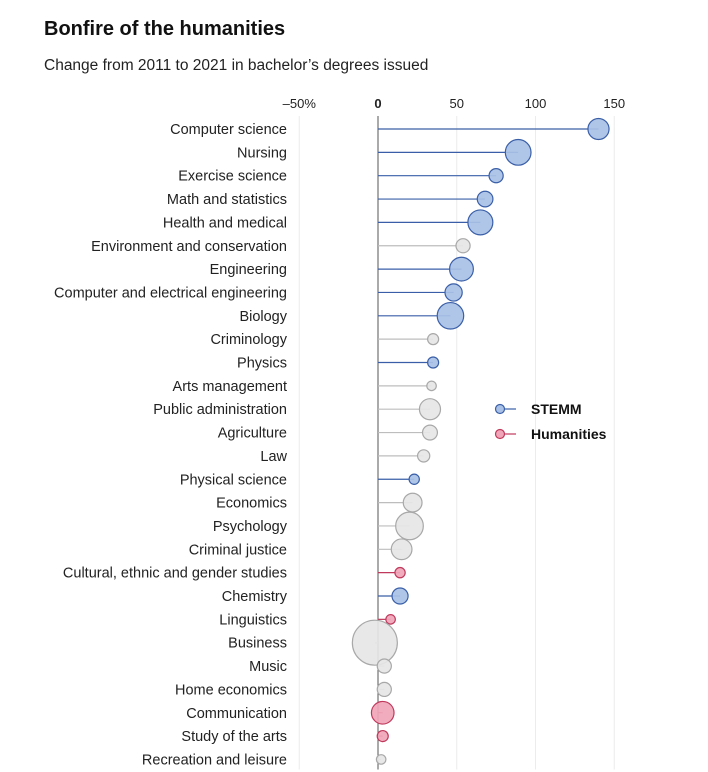 The height and width of the screenshot is (772, 708). Describe the element at coordinates (220, 410) in the screenshot. I see `category-label: Public administration` at that location.